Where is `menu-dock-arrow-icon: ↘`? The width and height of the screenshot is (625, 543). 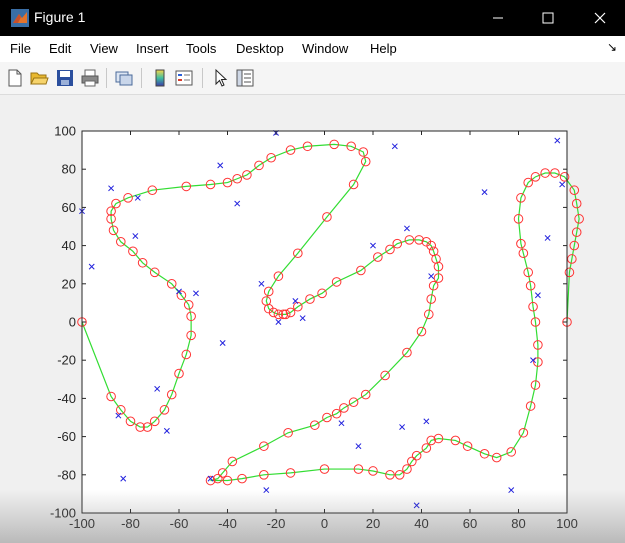
menu-dock-arrow-icon: ↘ is located at coordinates (611, 47).